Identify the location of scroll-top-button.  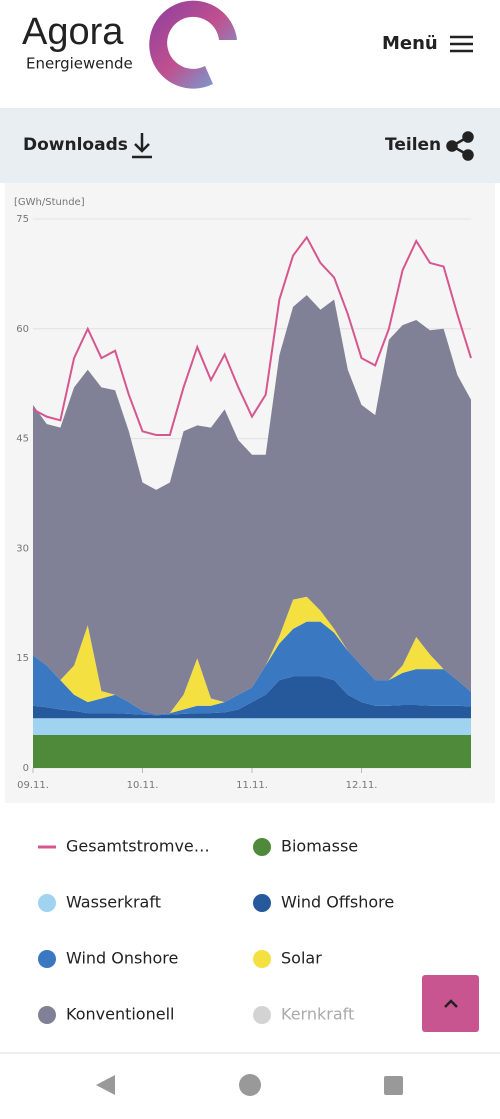
(450, 1003).